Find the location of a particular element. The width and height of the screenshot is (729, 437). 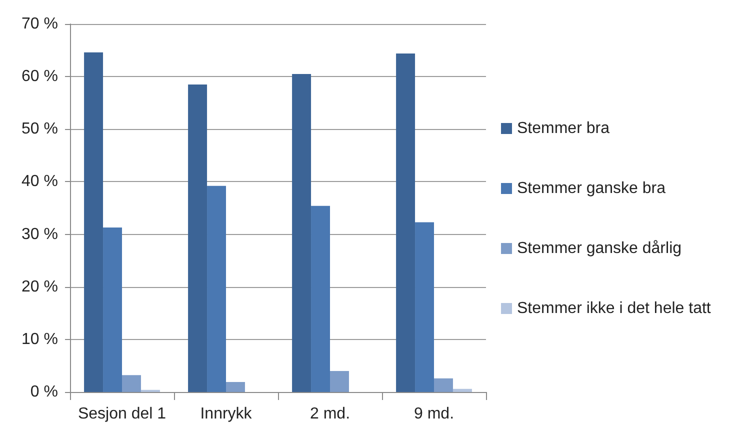

legend-label: Stemmer ikke i det hele tatt is located at coordinates (614, 308).